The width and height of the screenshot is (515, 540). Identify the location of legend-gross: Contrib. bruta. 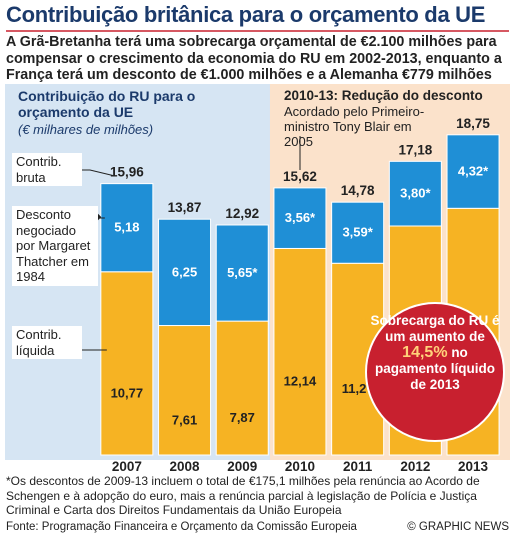
(47, 169).